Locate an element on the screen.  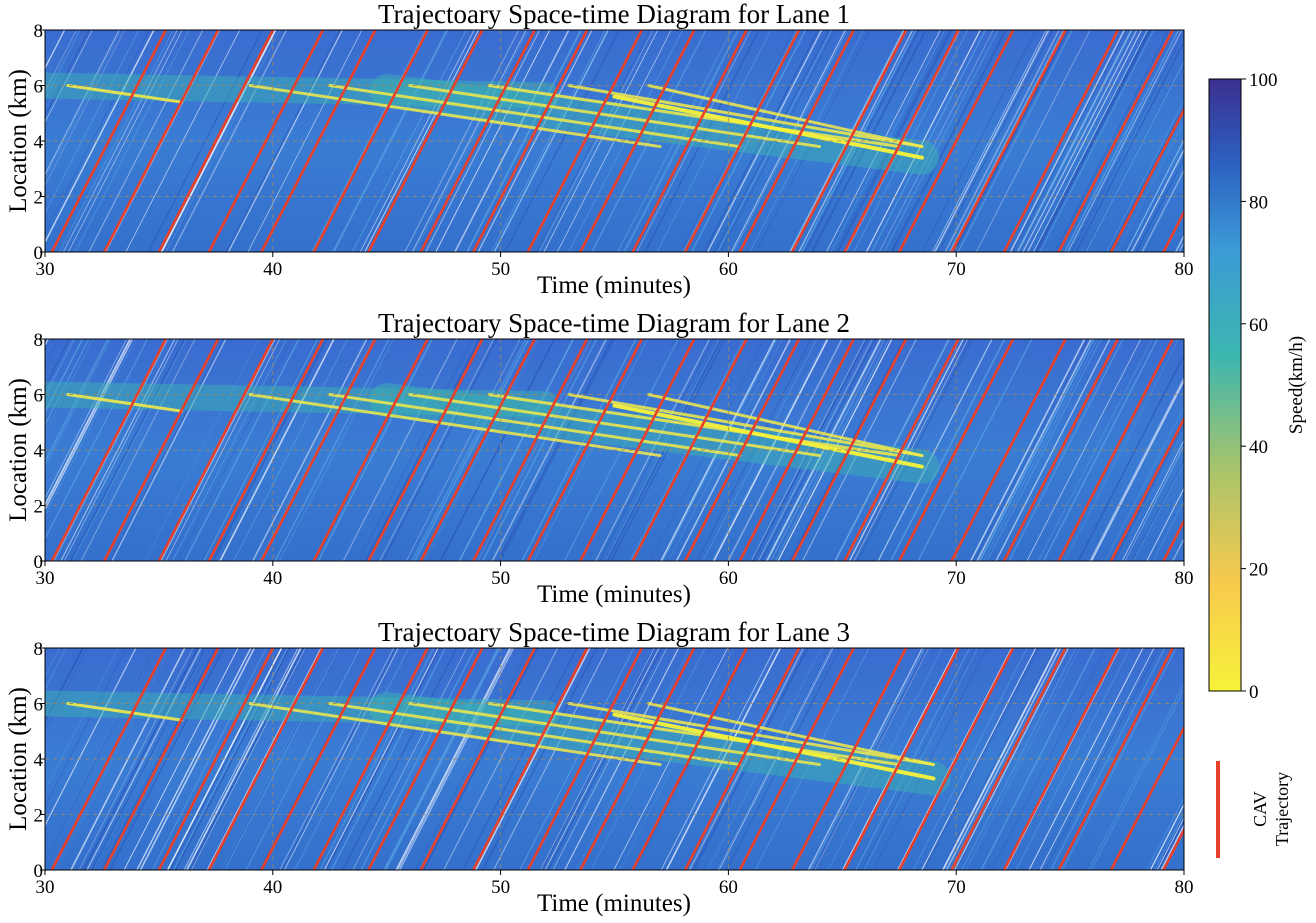
x-tick-label: 80 is located at coordinates (1184, 887).